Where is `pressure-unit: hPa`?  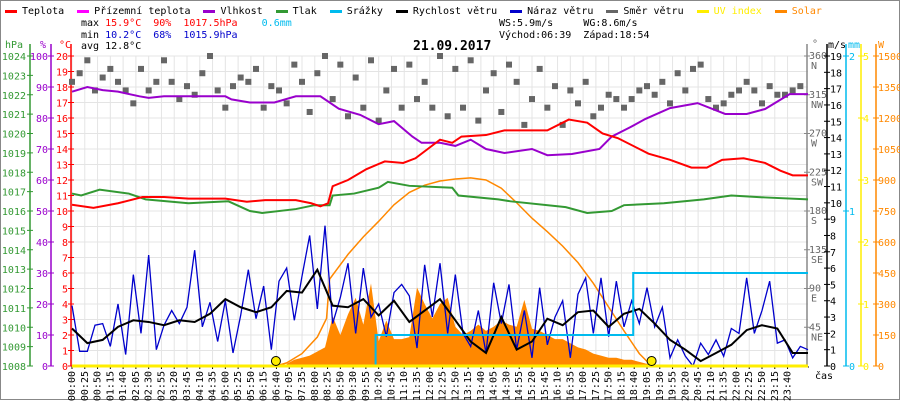 pressure-unit: hPa is located at coordinates (14, 45).